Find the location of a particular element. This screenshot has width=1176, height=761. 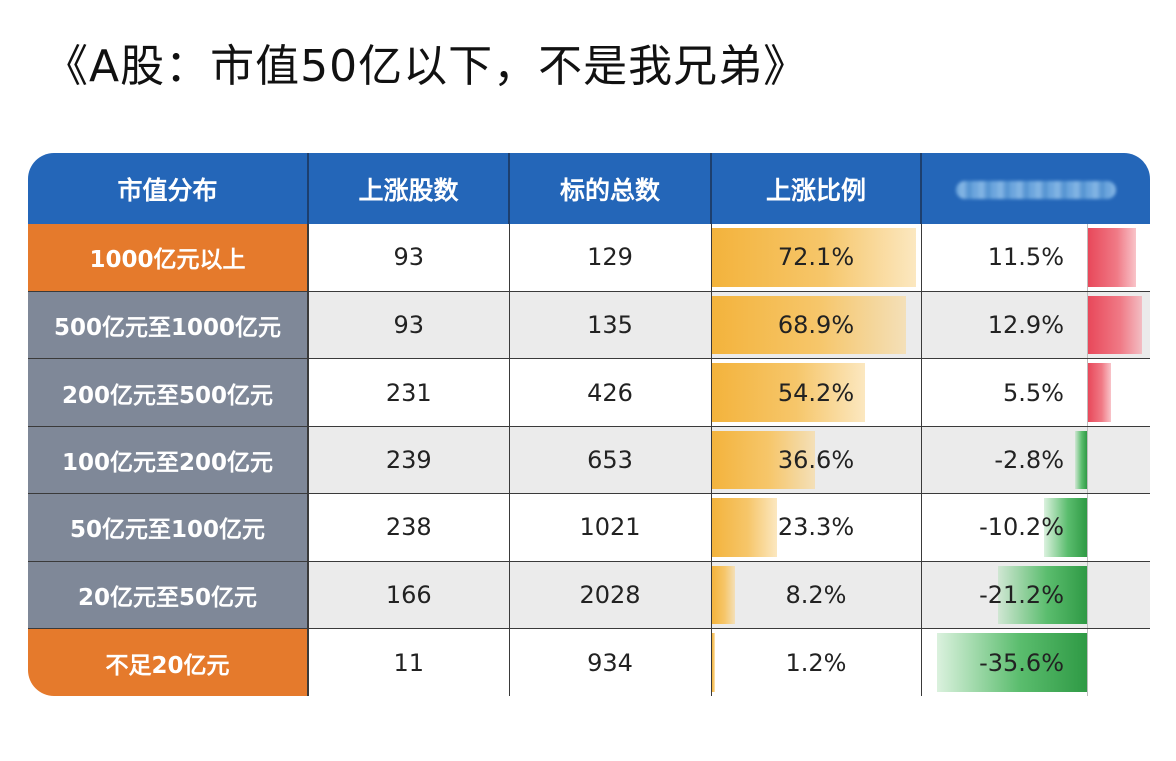

table-row: 500亿元至1000亿元 93 135 68.9% 12.9% is located at coordinates (589, 325).